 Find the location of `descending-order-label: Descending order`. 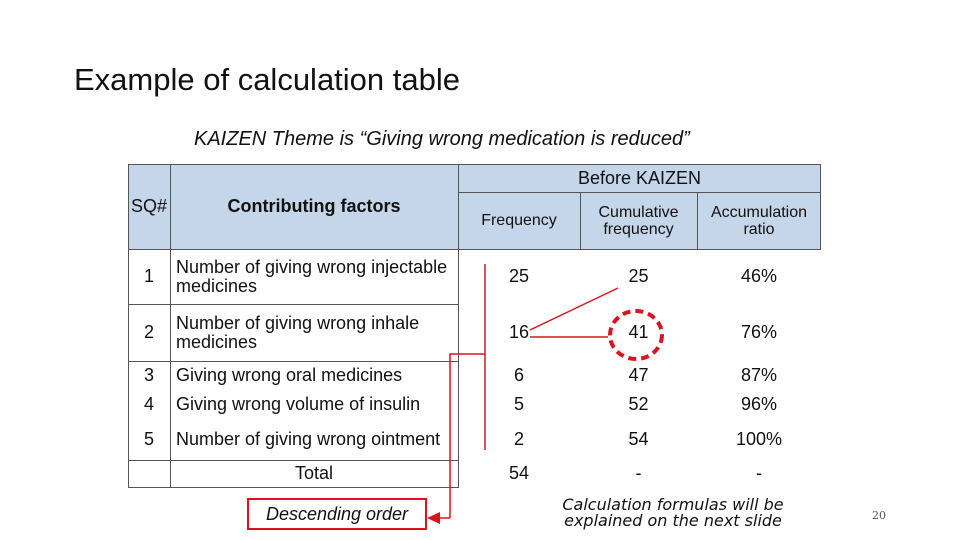

descending-order-label: Descending order is located at coordinates (337, 514).